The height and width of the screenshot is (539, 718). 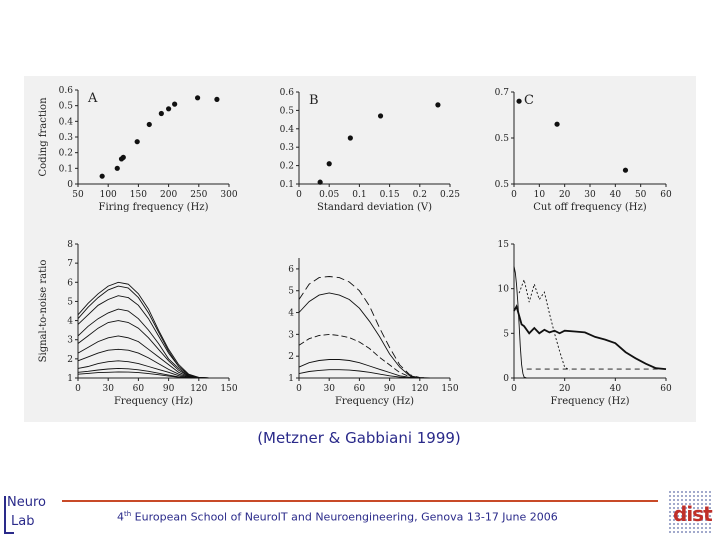 I want to click on x-tick-label: 150, so click(x=449, y=389).